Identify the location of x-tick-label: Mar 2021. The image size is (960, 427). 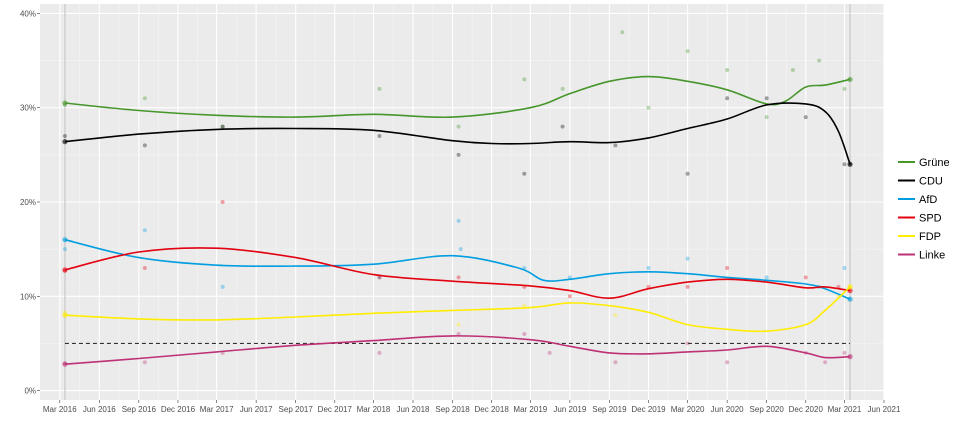
(845, 409).